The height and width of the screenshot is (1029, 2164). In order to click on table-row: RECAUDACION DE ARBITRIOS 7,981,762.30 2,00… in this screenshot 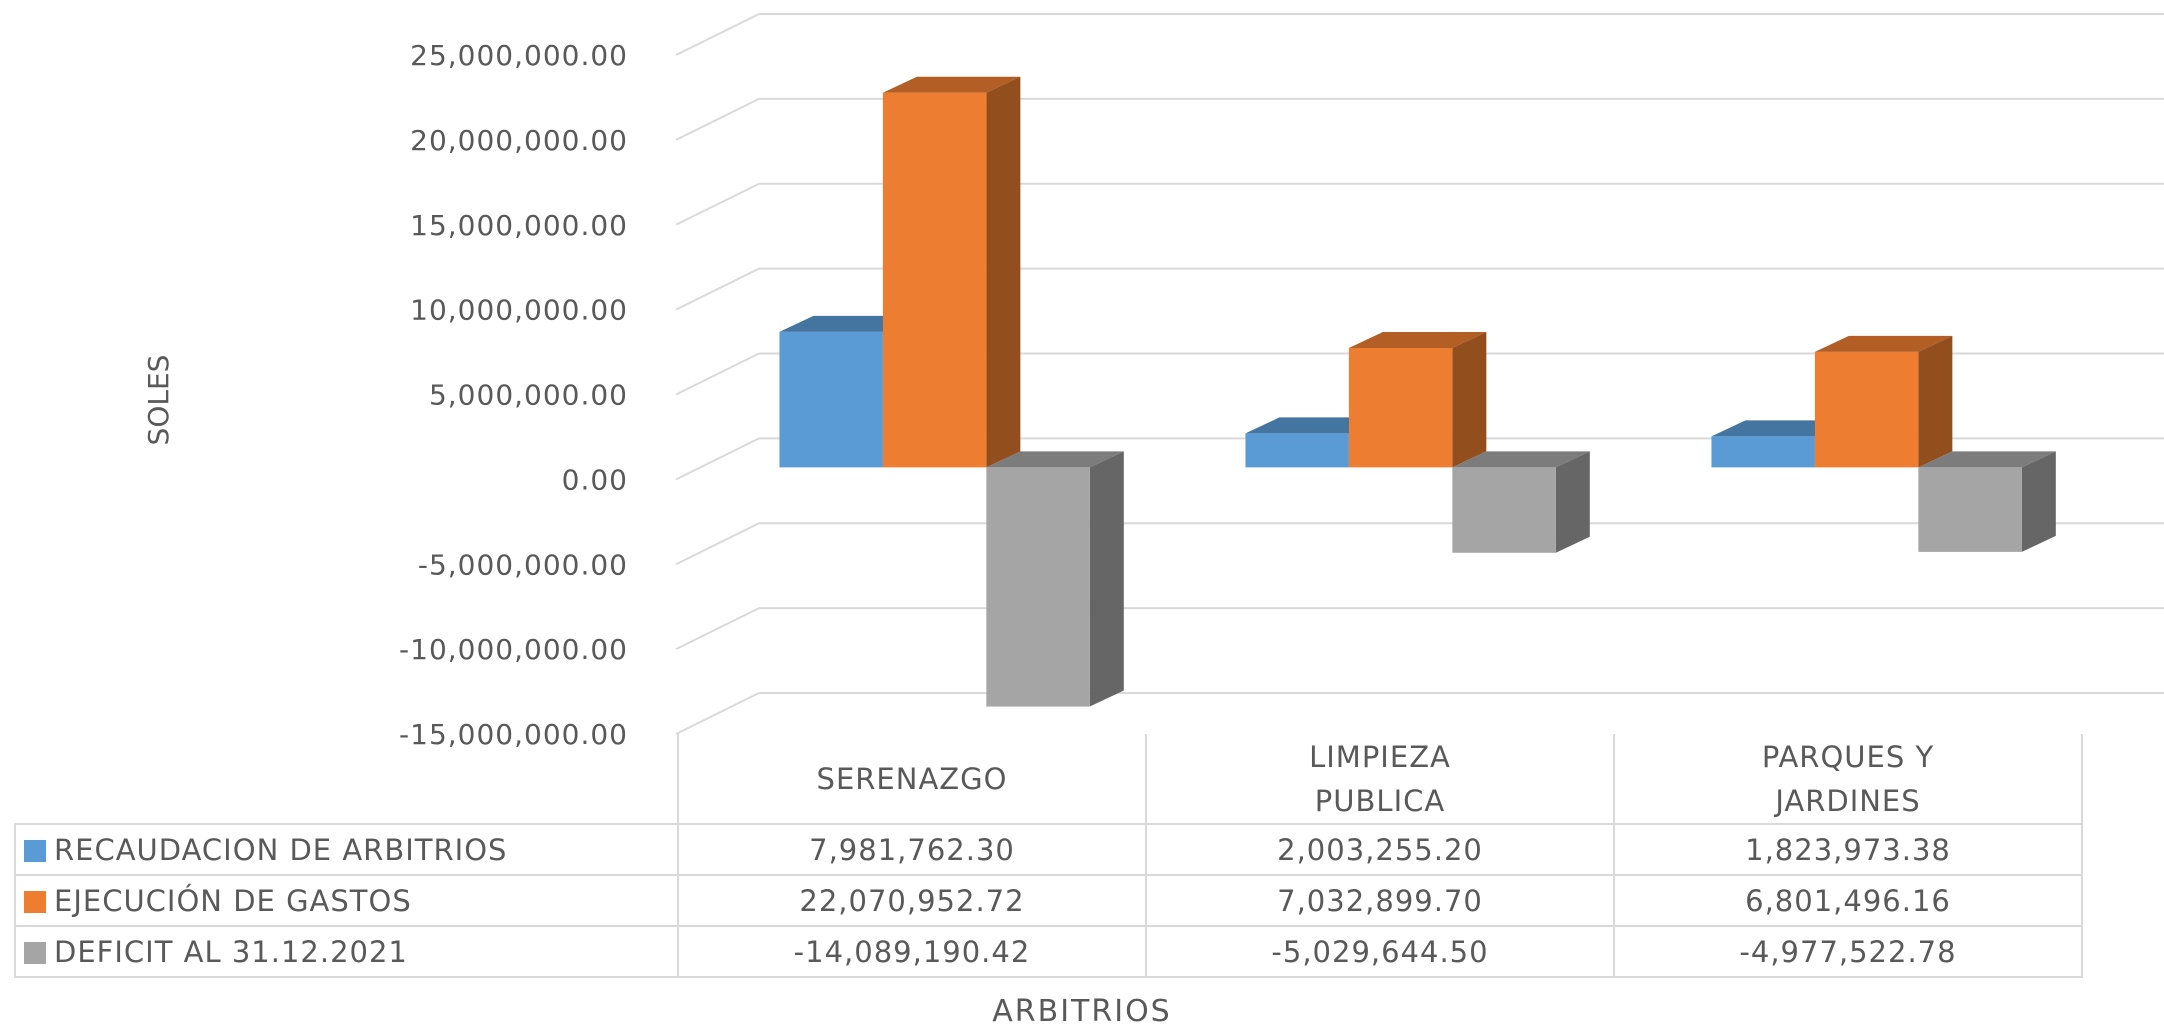, I will do `click(1048, 849)`.